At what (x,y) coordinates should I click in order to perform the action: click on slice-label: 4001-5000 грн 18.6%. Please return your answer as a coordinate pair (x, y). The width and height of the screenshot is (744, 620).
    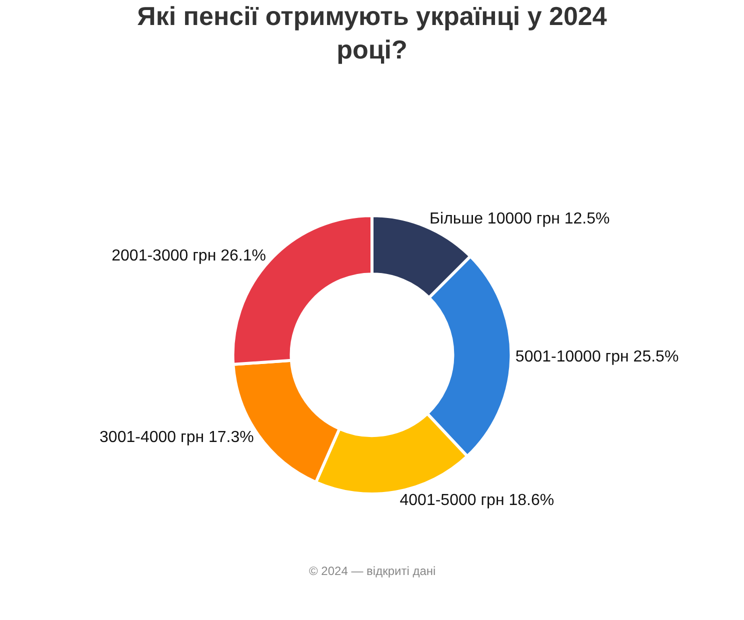
    Looking at the image, I should click on (477, 500).